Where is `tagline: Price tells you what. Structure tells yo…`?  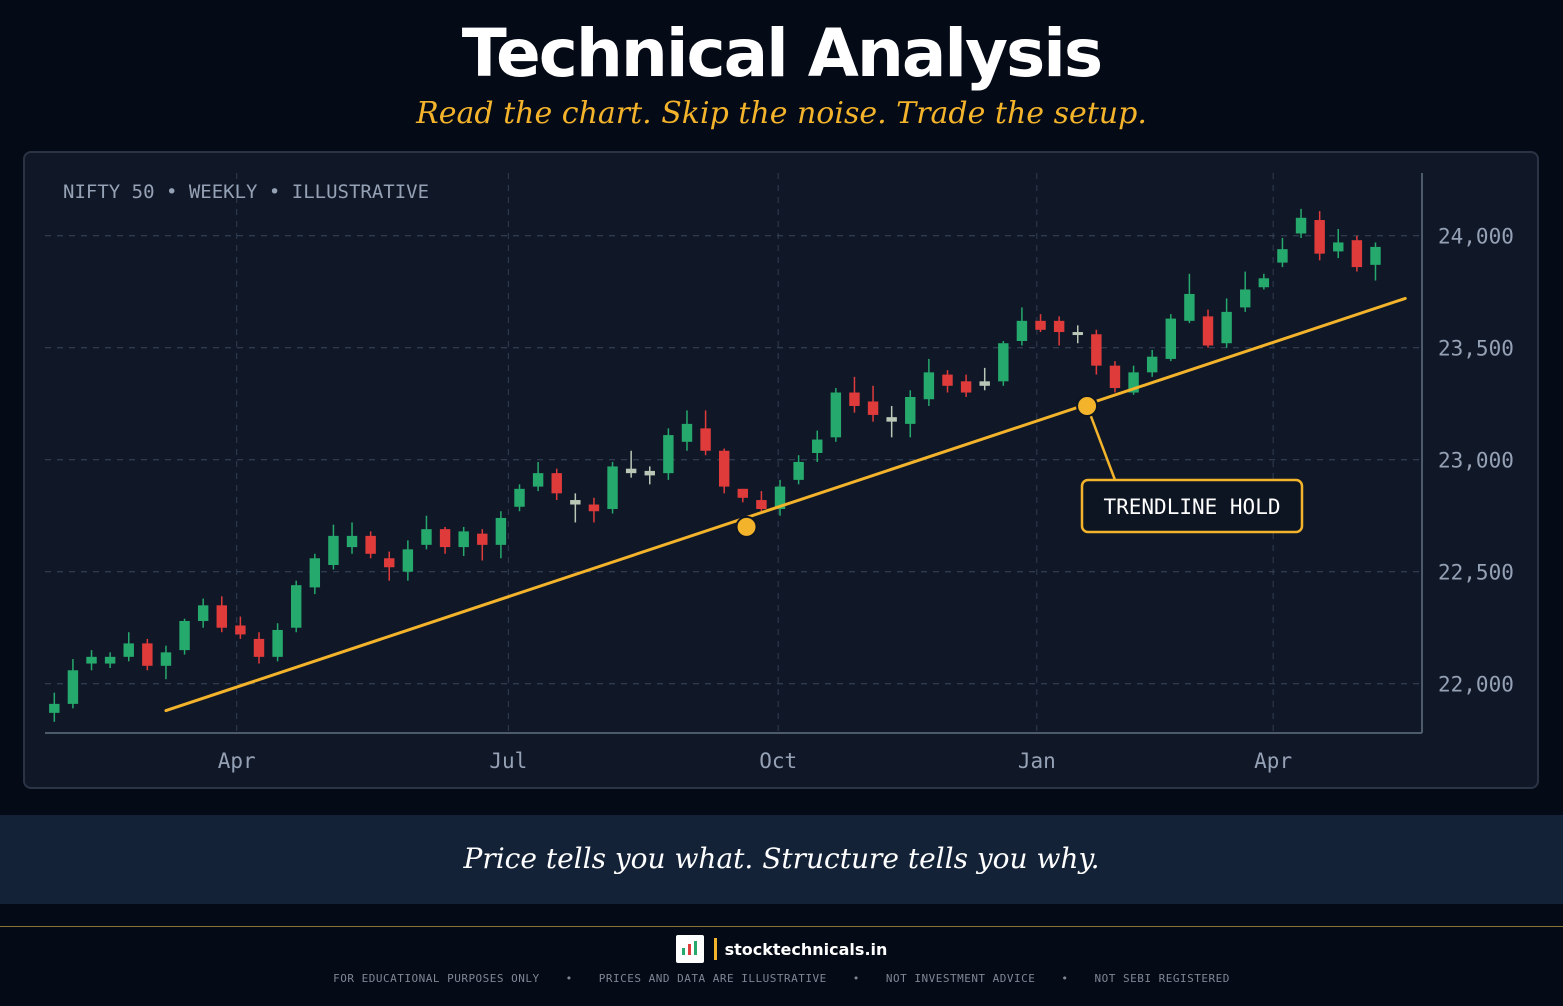
tagline: Price tells you what. Structure tells yo… is located at coordinates (781, 858).